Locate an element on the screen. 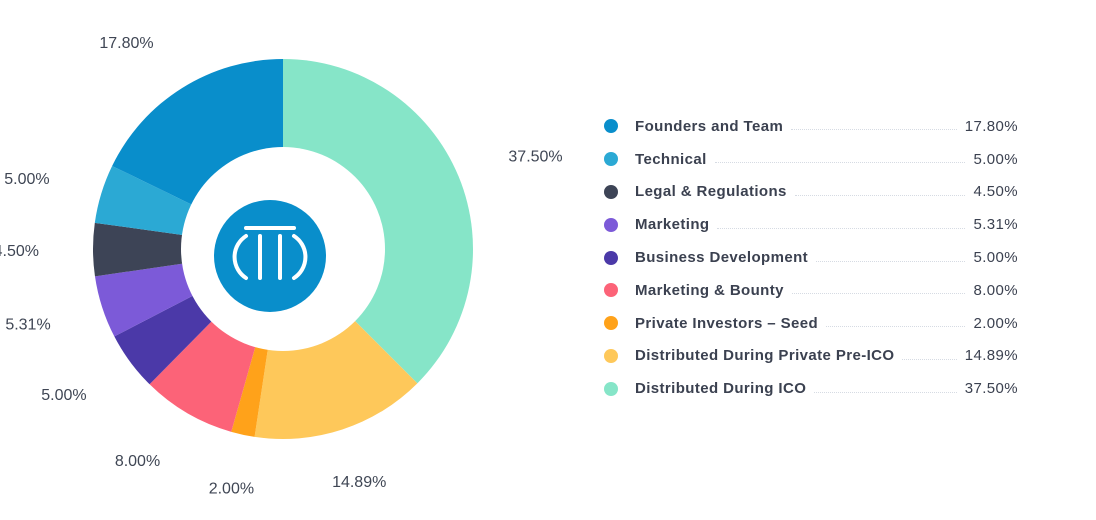 This screenshot has height=520, width=1096. legend-item: Distributed During ICO 37.50% is located at coordinates (811, 388).